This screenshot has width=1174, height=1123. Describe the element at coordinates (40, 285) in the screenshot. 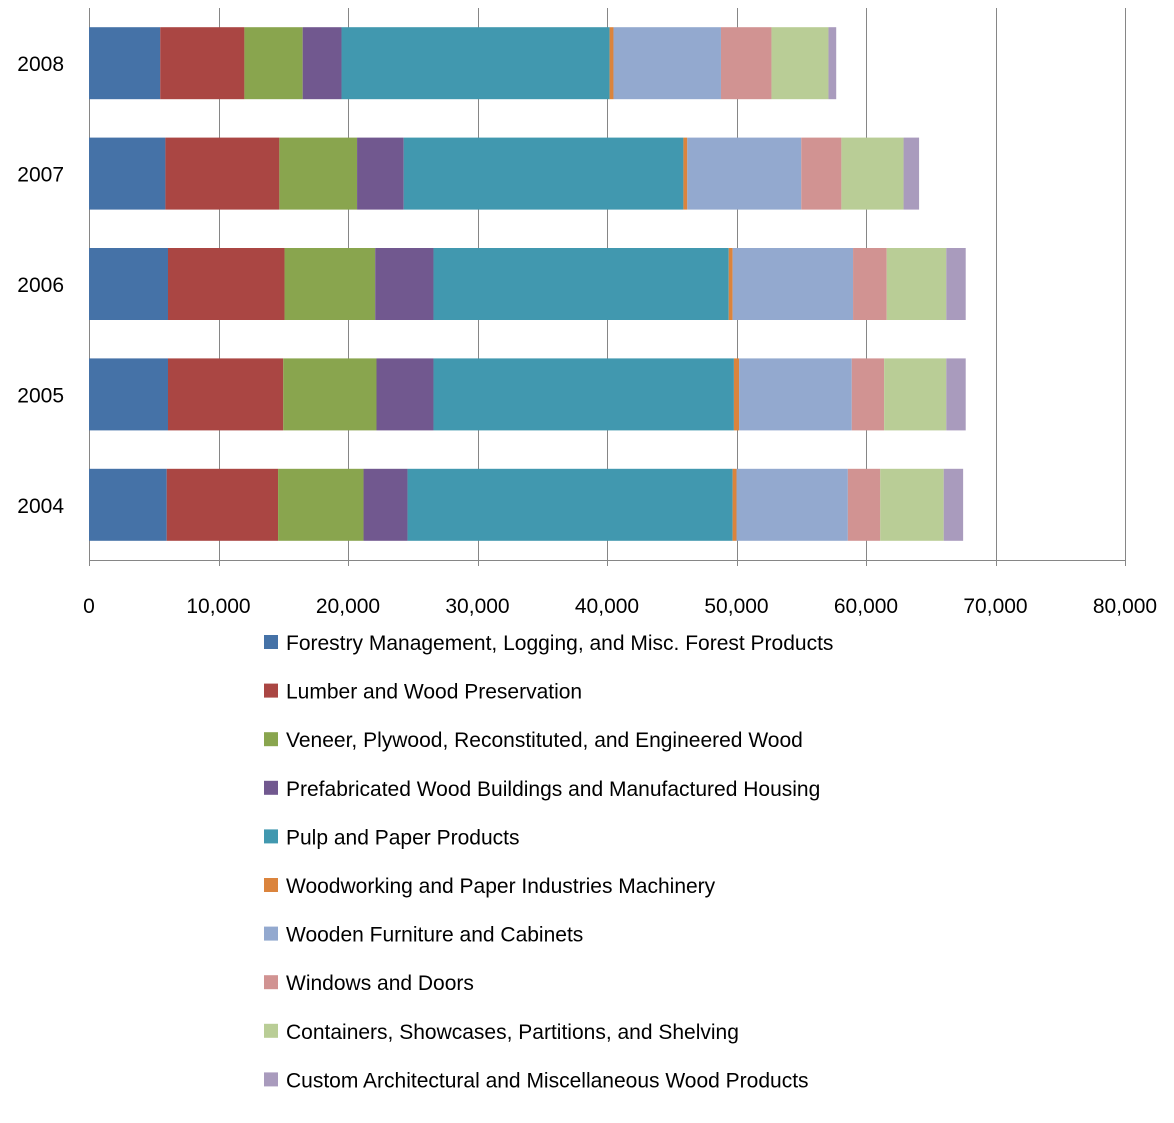

I see `y-tick-label: 2006` at that location.